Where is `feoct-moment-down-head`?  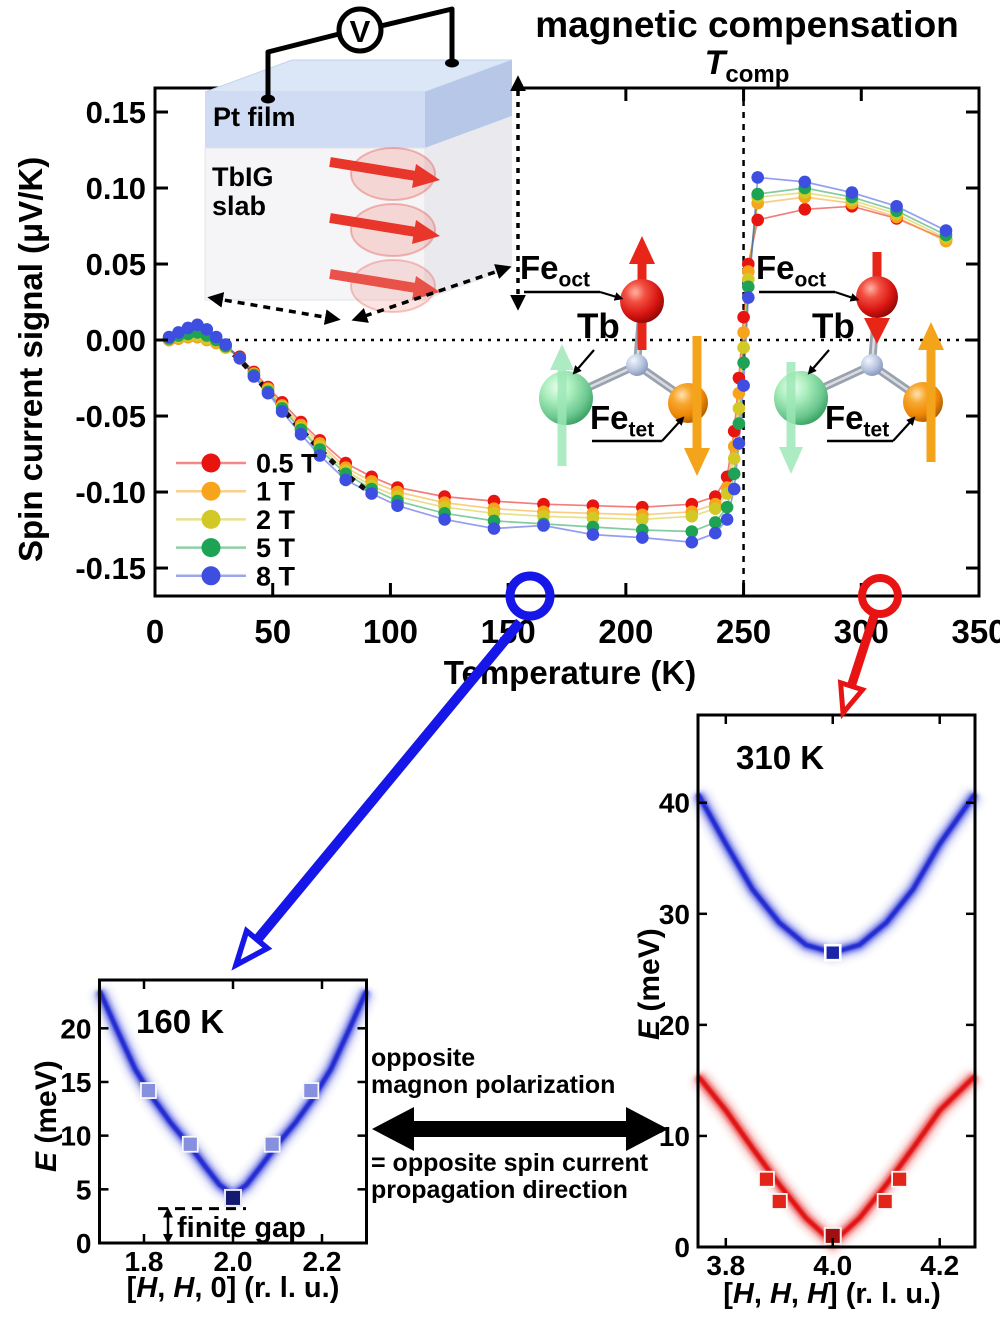
feoct-moment-down-head is located at coordinates (877, 331).